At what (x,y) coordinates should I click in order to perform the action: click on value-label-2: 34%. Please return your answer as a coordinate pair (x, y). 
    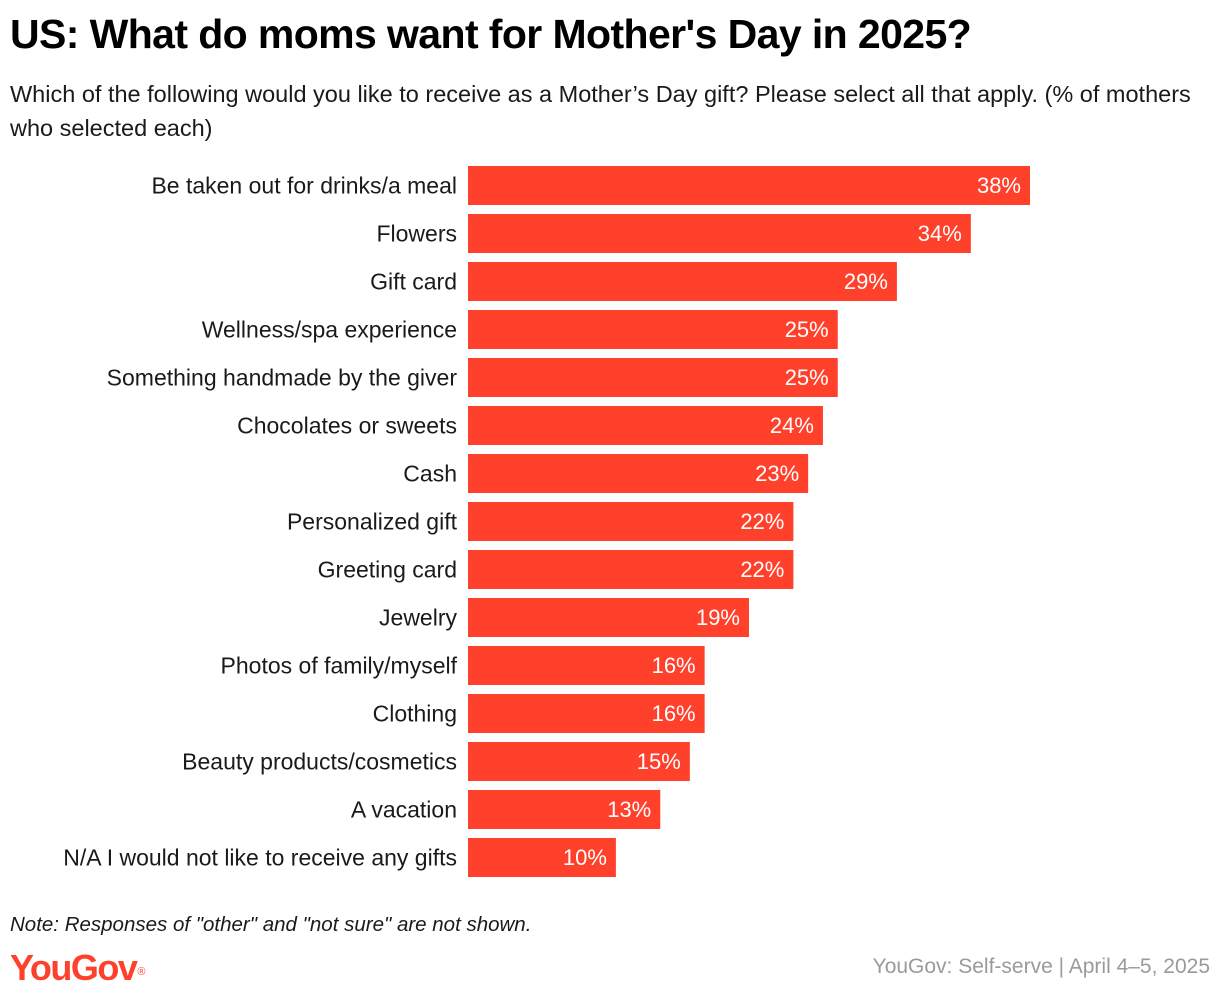
    Looking at the image, I should click on (940, 233).